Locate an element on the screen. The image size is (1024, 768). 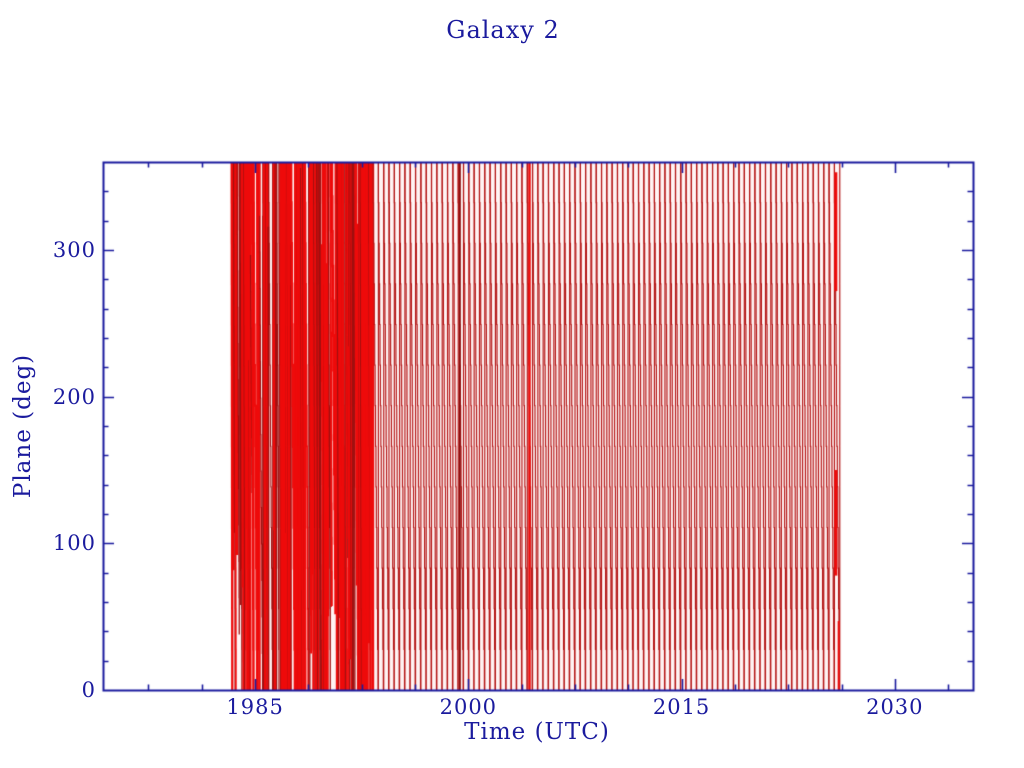
y-tick-label: 200 is located at coordinates (74, 396).